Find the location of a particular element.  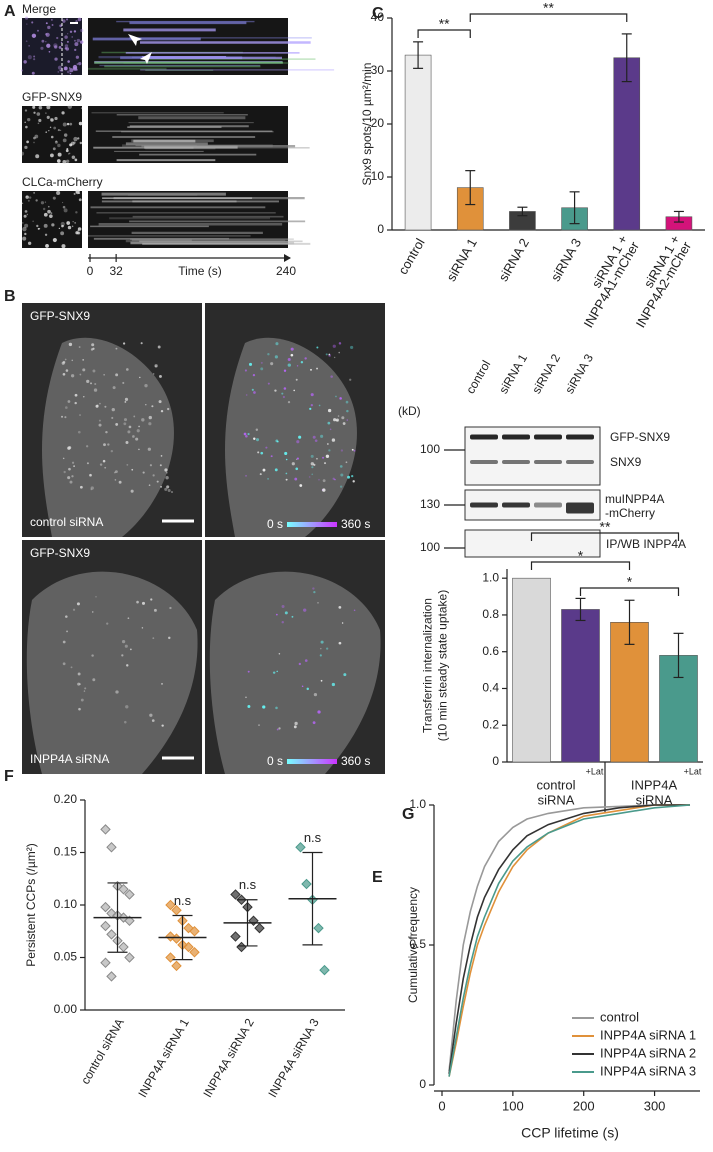

significance-bracket is located at coordinates (629, 591).